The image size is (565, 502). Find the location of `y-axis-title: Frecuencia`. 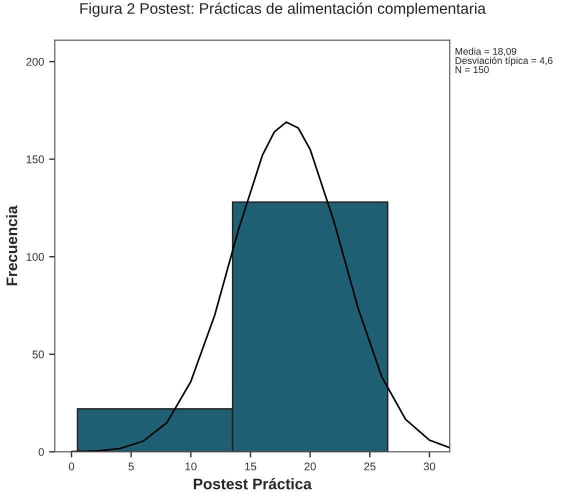

y-axis-title: Frecuencia is located at coordinates (12, 246).